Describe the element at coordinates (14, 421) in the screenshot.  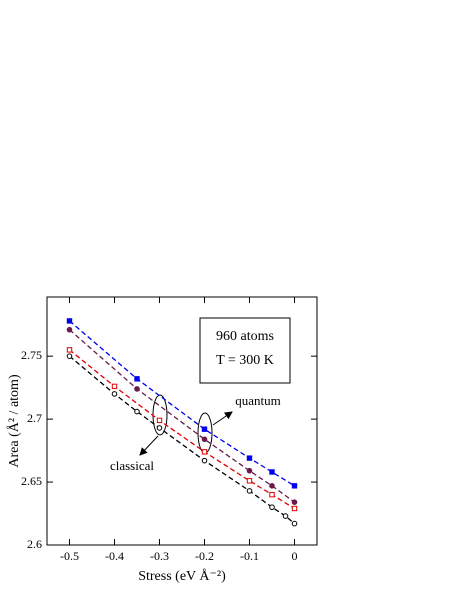
I see `y-axis-label: Area (Å² / atom)` at that location.